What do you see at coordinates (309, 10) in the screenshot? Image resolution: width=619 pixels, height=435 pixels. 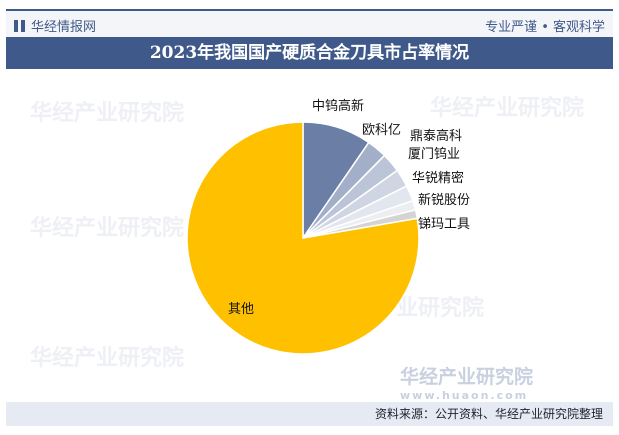 I see `top-rule` at bounding box center [309, 10].